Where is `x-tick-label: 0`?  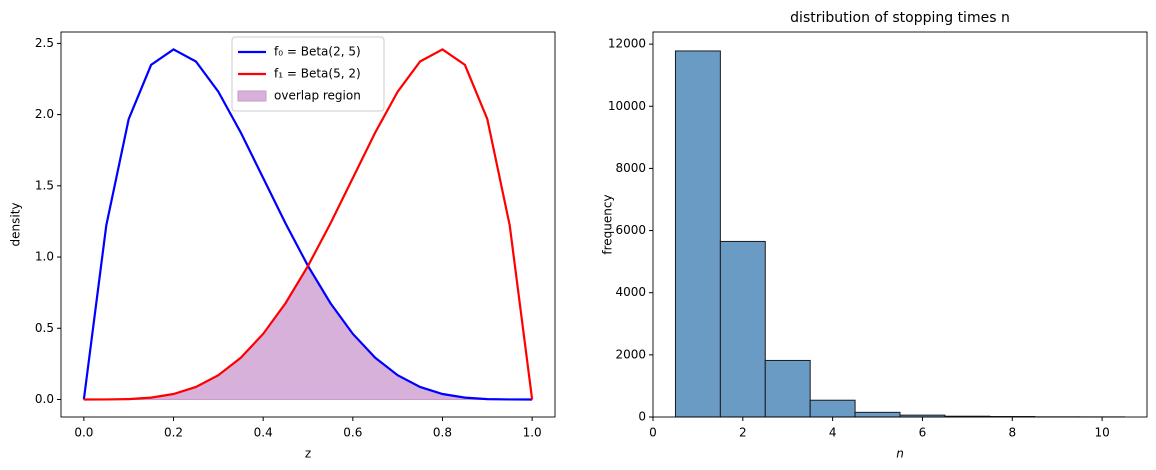 x-tick-label: 0 is located at coordinates (653, 433).